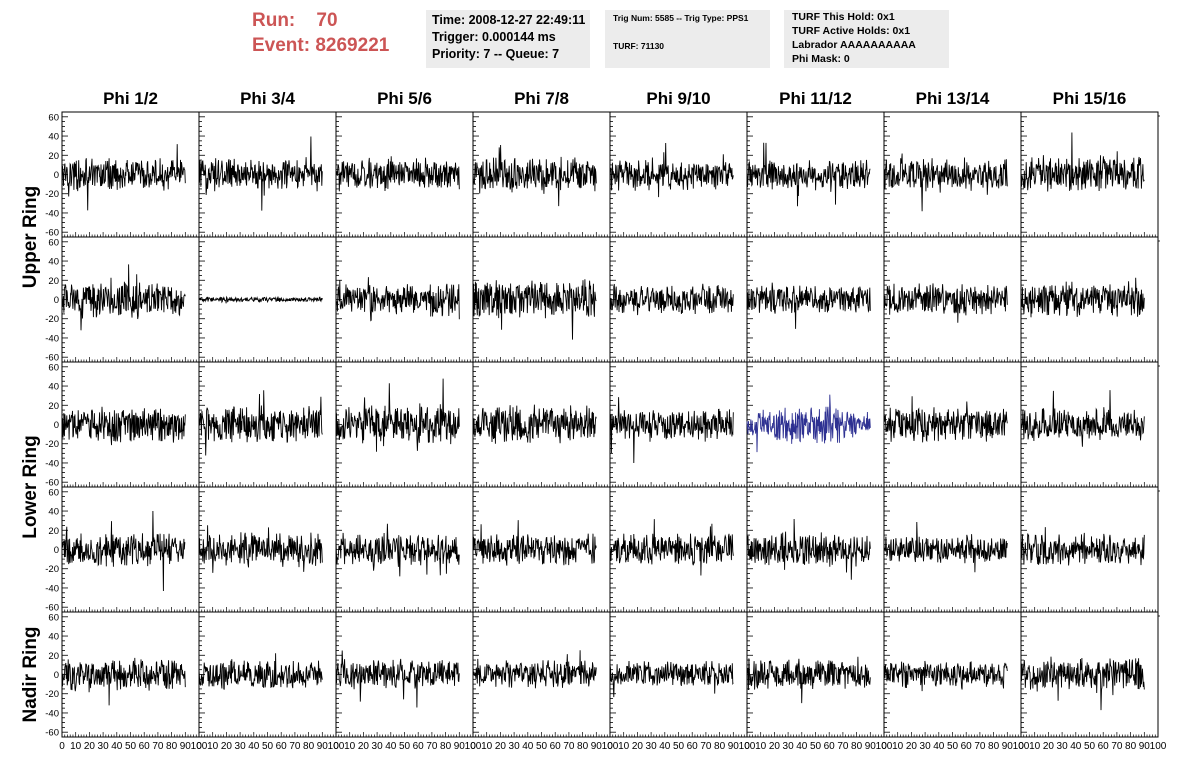  I want to click on column-header-4: Phi 7/8, so click(541, 98).